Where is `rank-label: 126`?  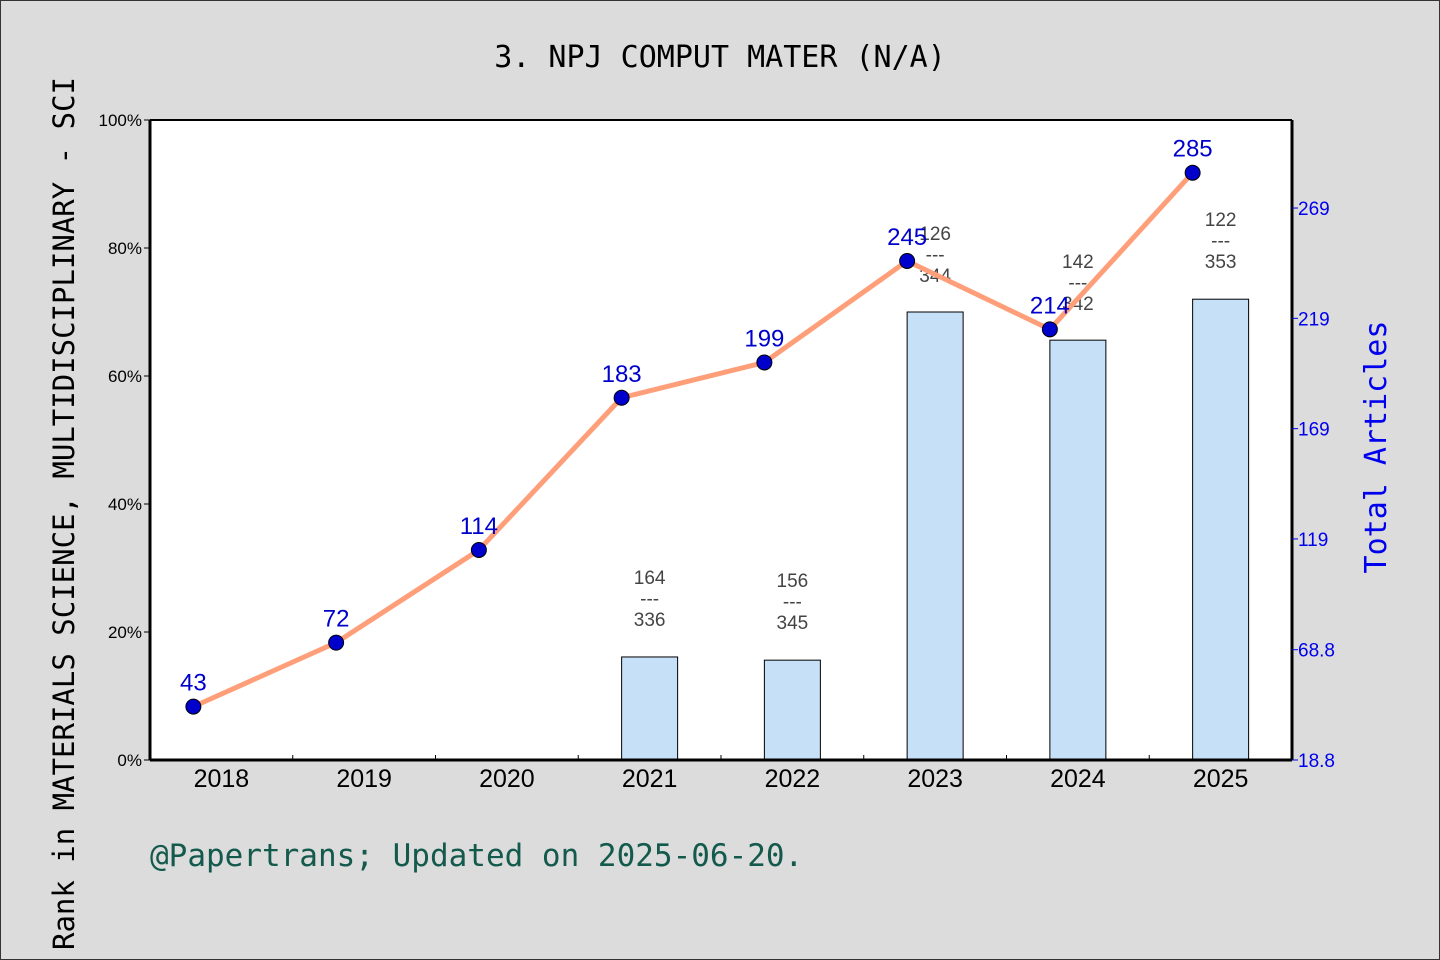 rank-label: 126 is located at coordinates (935, 234).